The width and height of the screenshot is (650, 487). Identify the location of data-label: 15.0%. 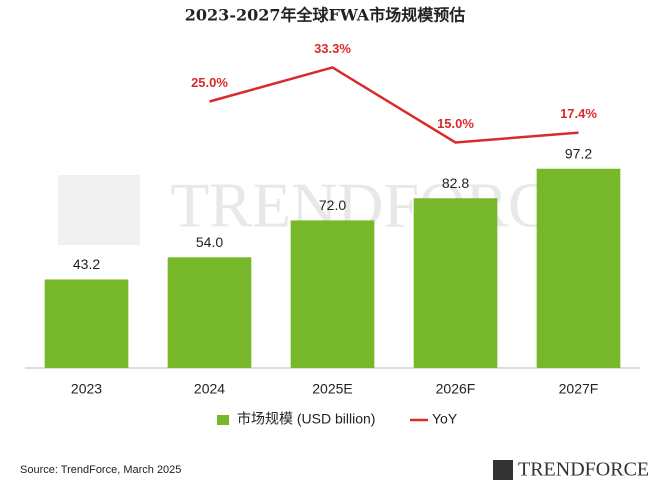
(455, 123).